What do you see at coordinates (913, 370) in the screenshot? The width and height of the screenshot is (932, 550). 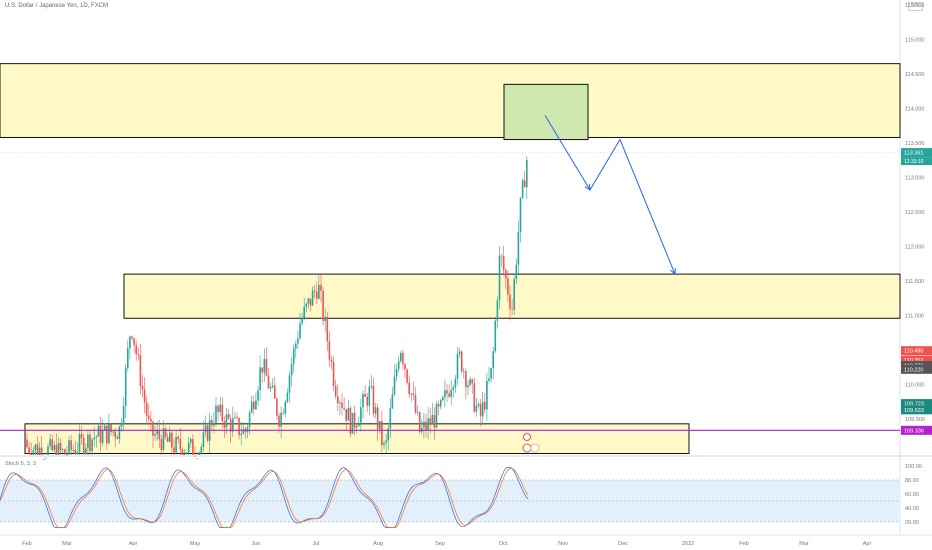 I see `price-badge-label: 110.220` at bounding box center [913, 370].